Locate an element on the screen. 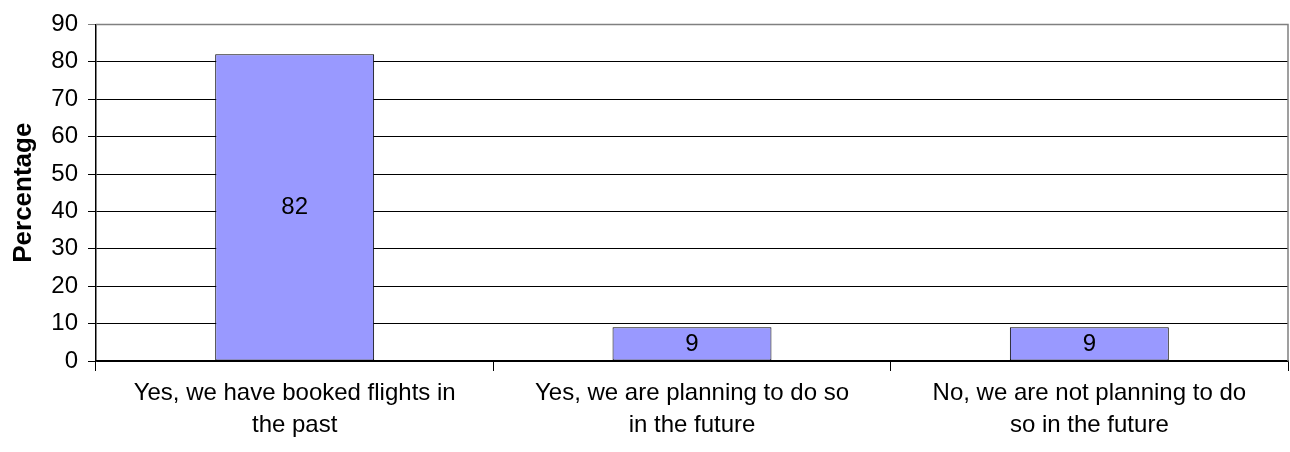 The height and width of the screenshot is (452, 1290). y-tick-label: 60 is located at coordinates (64, 135).